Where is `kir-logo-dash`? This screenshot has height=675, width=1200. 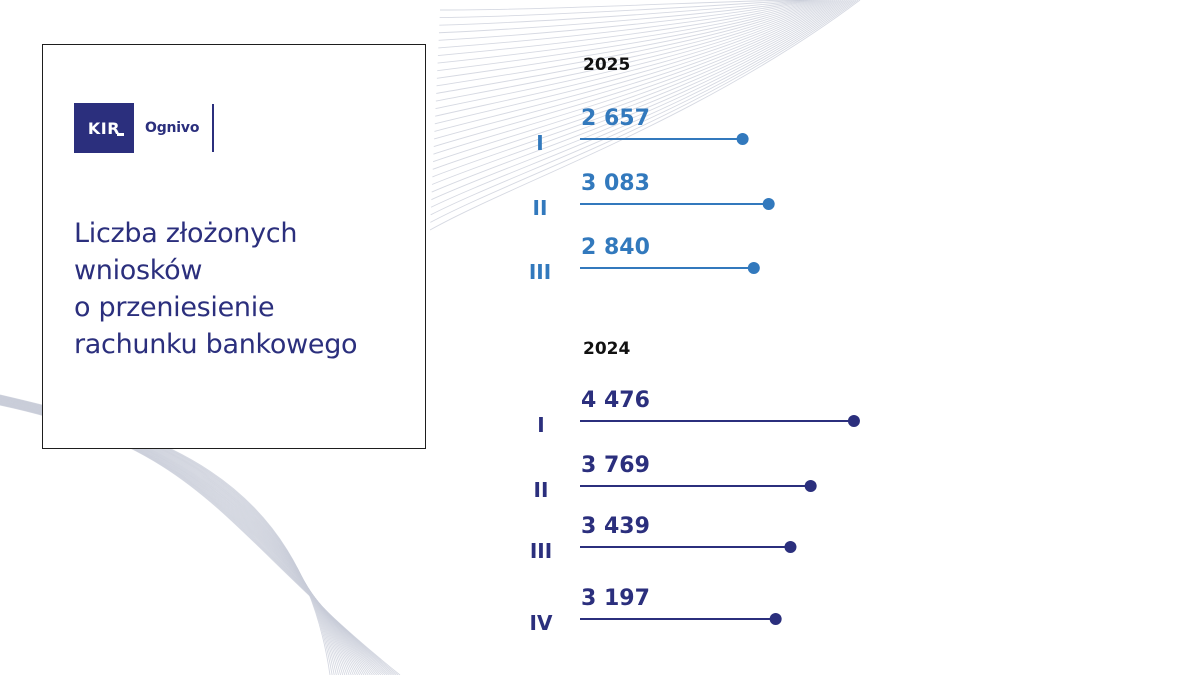 kir-logo-dash is located at coordinates (120, 134).